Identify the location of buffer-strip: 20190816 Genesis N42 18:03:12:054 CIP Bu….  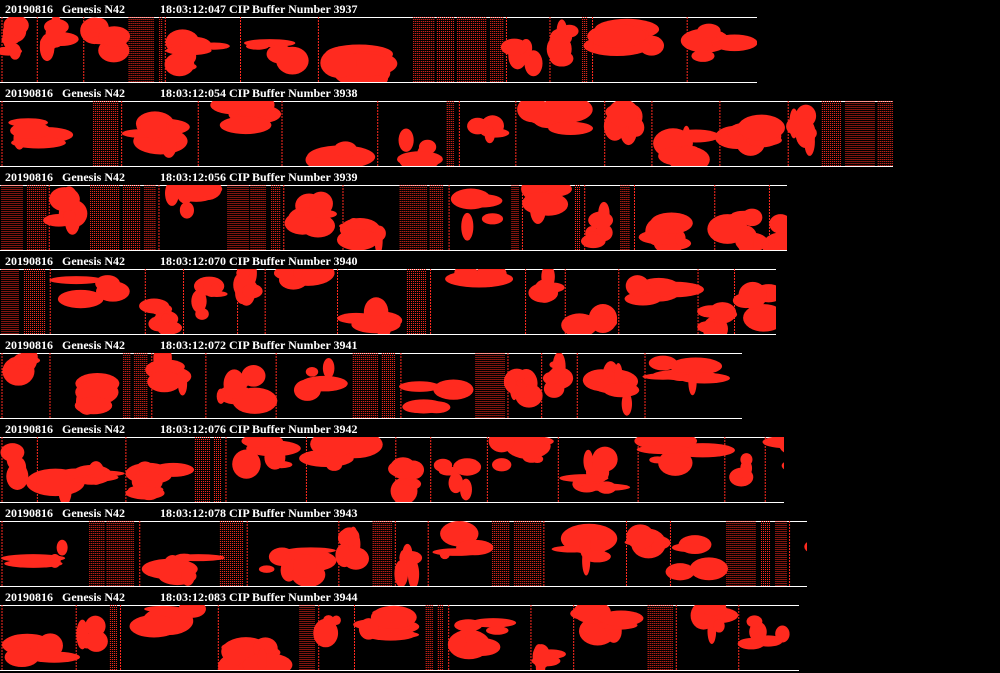
(446, 126).